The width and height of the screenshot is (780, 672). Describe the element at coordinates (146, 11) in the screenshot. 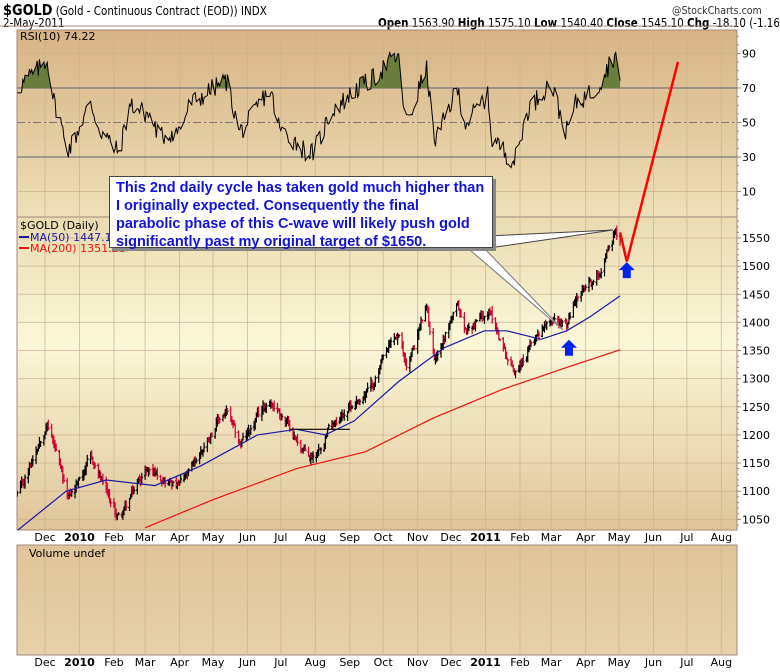

I see `description: (Gold - Continuous Contract (EOD))` at that location.